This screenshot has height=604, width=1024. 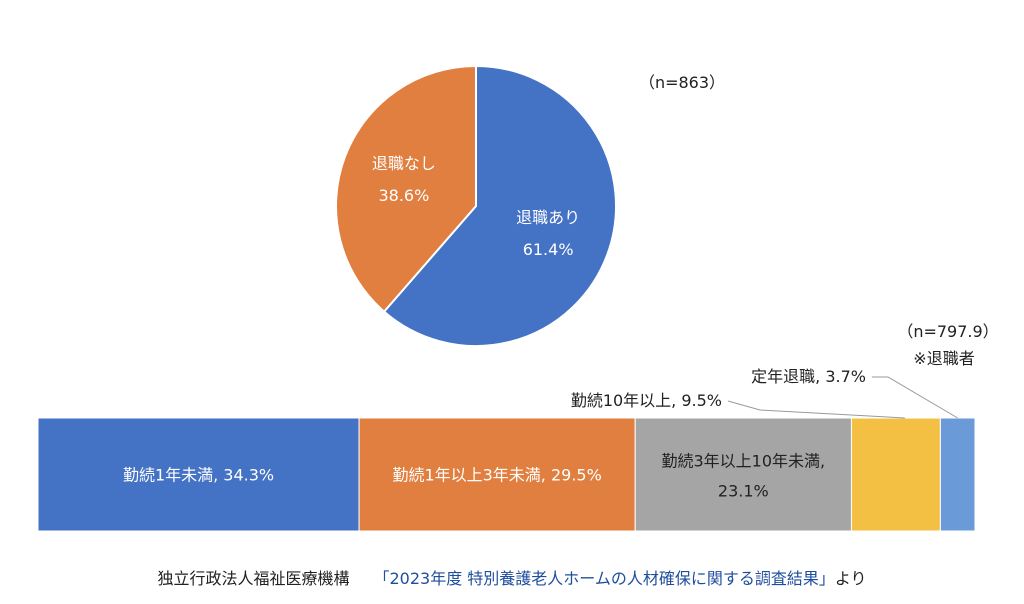 I want to click on pie-slice-label: 退職なし, so click(x=404, y=163).